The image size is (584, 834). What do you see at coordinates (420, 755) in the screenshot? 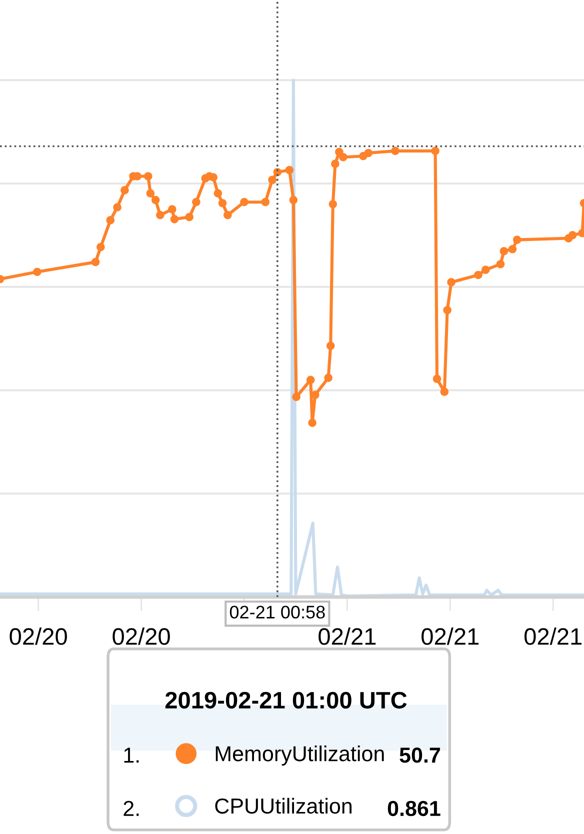
I see `text: 50.7` at bounding box center [420, 755].